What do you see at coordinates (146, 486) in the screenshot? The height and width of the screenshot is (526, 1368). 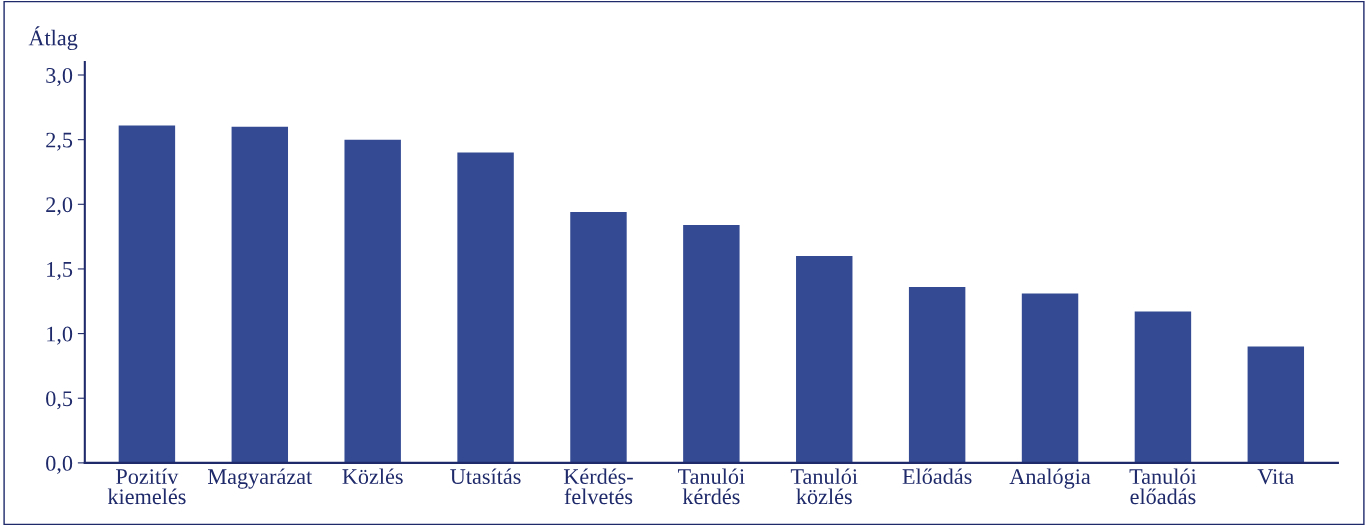 I see `x-tick-label: Pozitív kiemelés` at bounding box center [146, 486].